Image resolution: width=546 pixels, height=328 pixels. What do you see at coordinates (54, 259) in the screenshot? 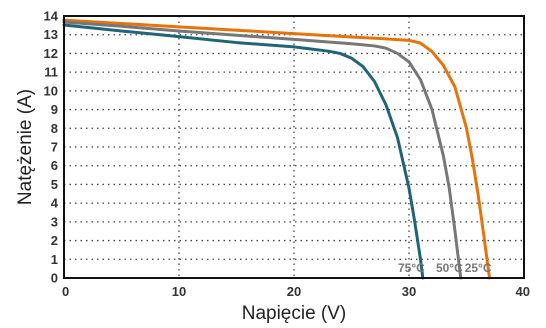
I see `y-tick-label: 1` at bounding box center [54, 259].